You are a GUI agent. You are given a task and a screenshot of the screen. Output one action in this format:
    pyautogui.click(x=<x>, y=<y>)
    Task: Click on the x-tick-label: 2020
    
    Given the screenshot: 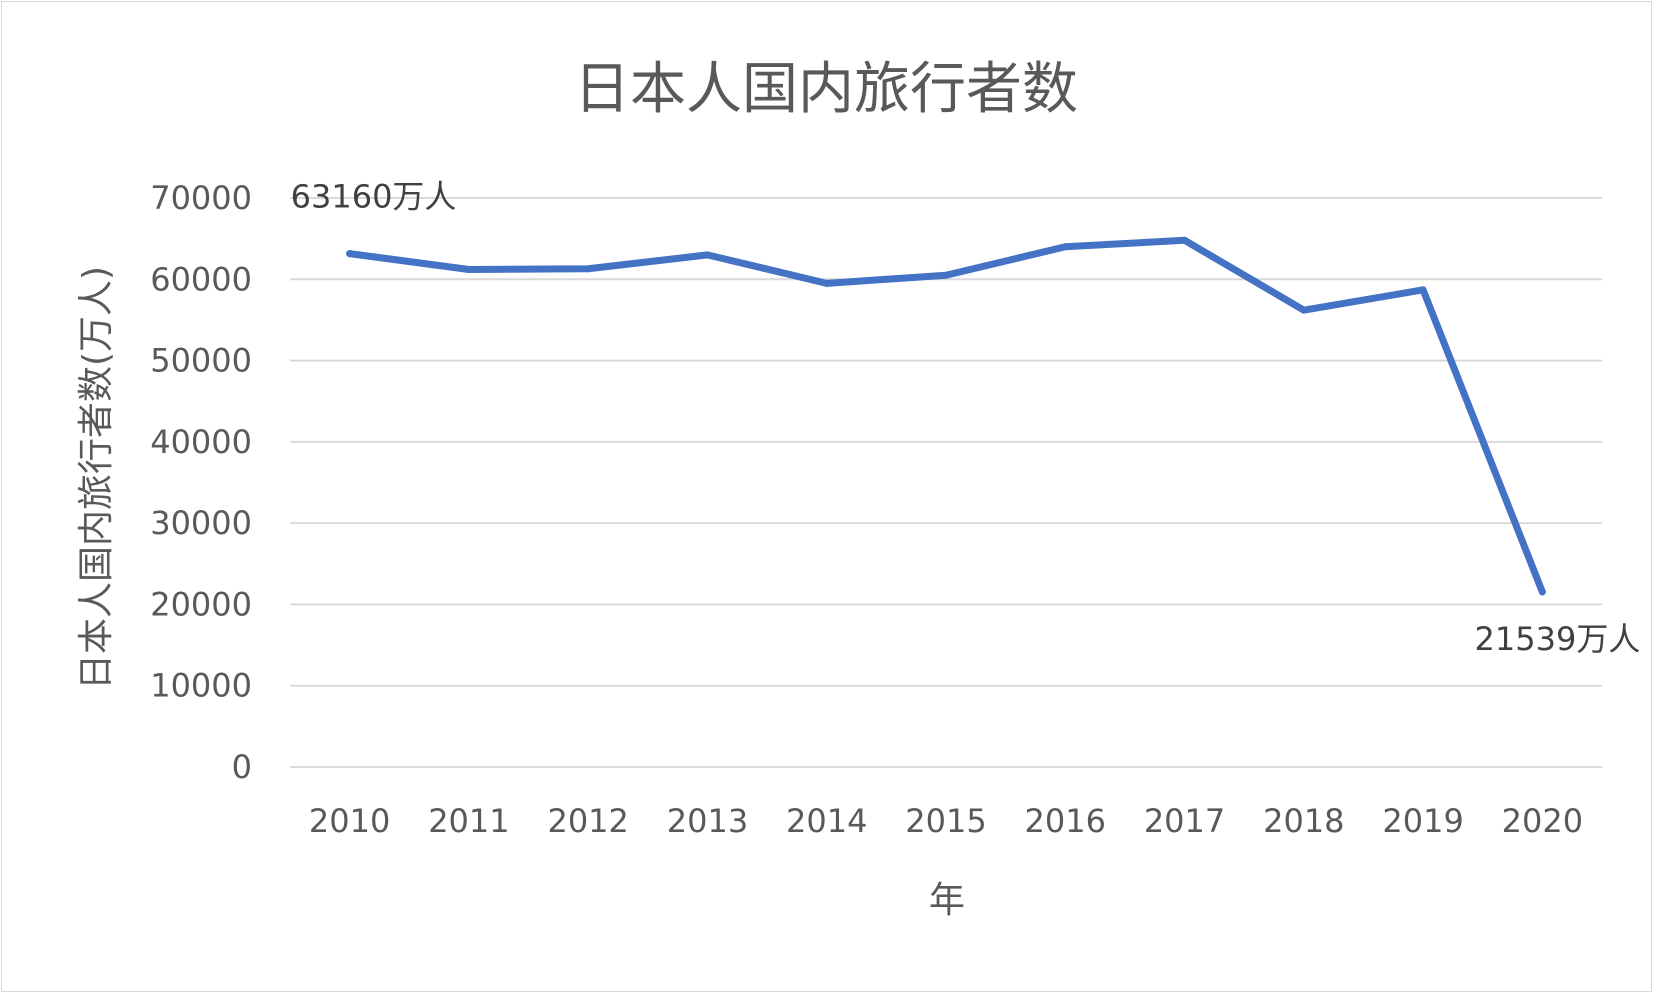 What is the action you would take?
    pyautogui.click(x=1542, y=821)
    